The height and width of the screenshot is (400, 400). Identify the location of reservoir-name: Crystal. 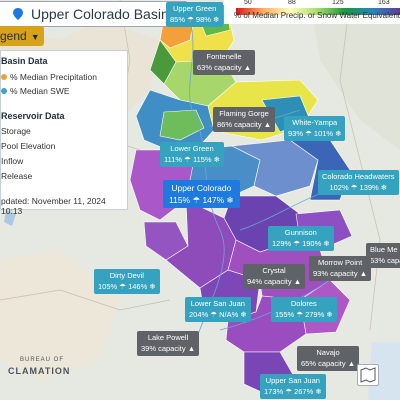
(274, 270).